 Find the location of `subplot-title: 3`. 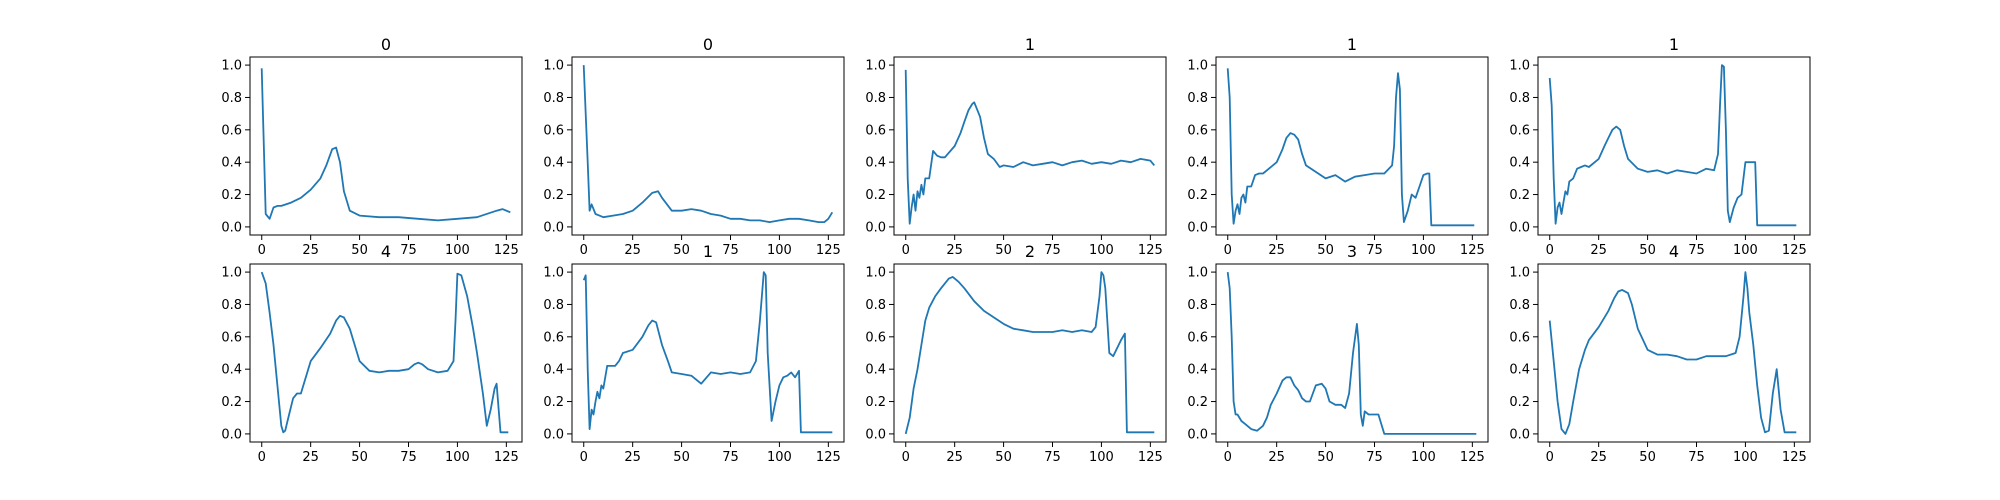

subplot-title: 3 is located at coordinates (1352, 251).